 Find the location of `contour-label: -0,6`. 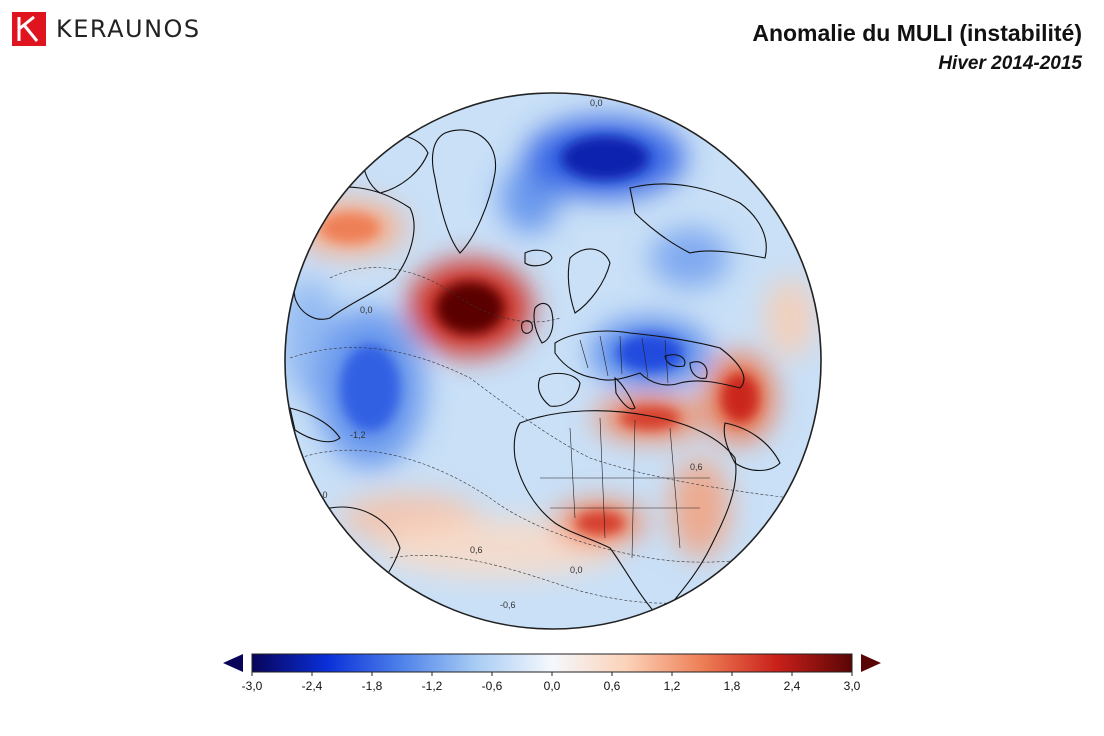

contour-label: -0,6 is located at coordinates (508, 605).